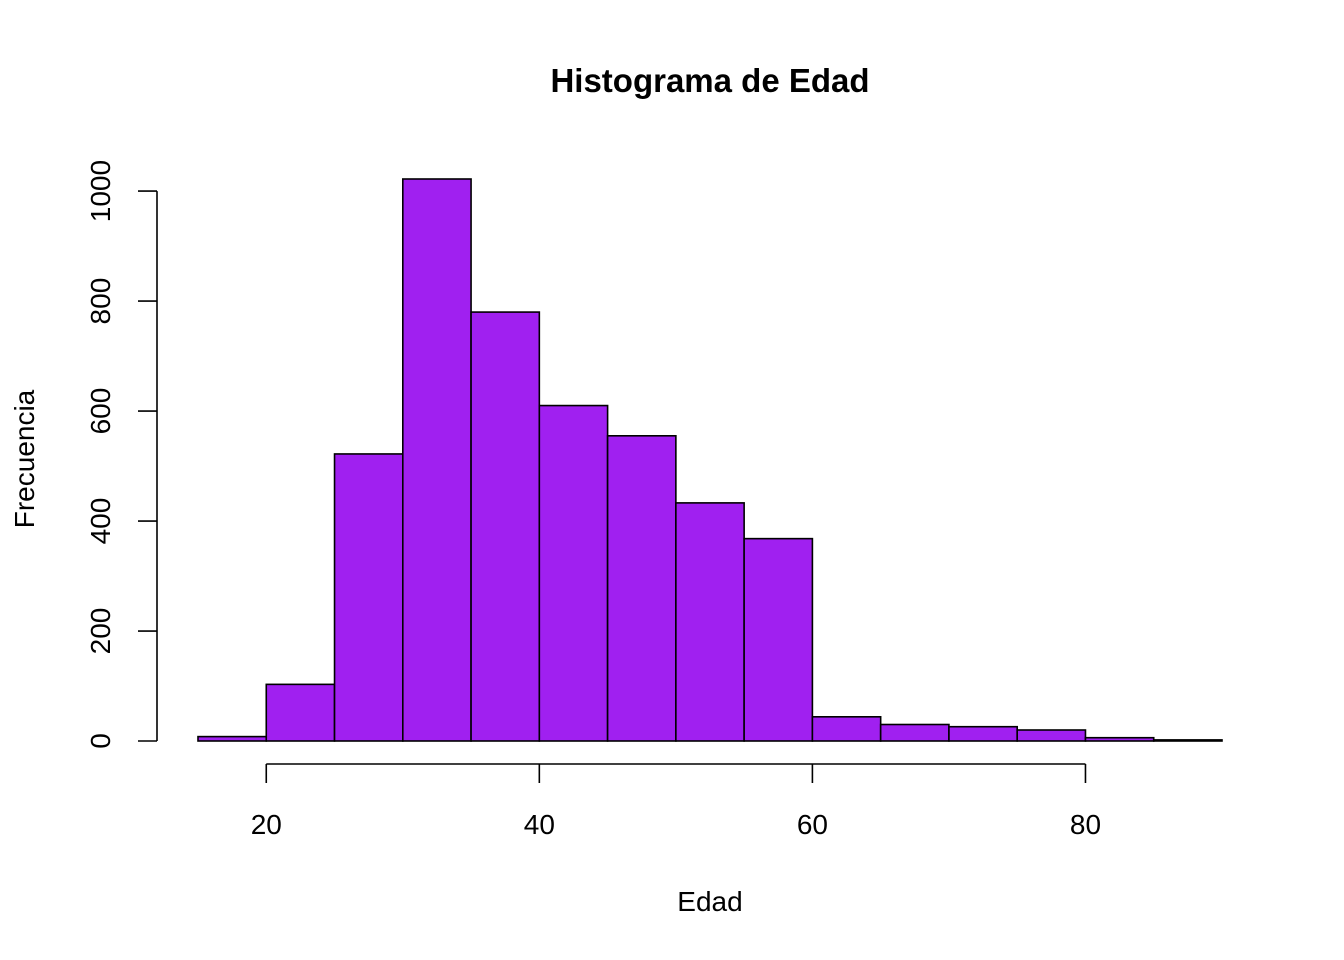 This screenshot has height=960, width=1344. What do you see at coordinates (100, 631) in the screenshot?
I see `y-tick-label: 200` at bounding box center [100, 631].